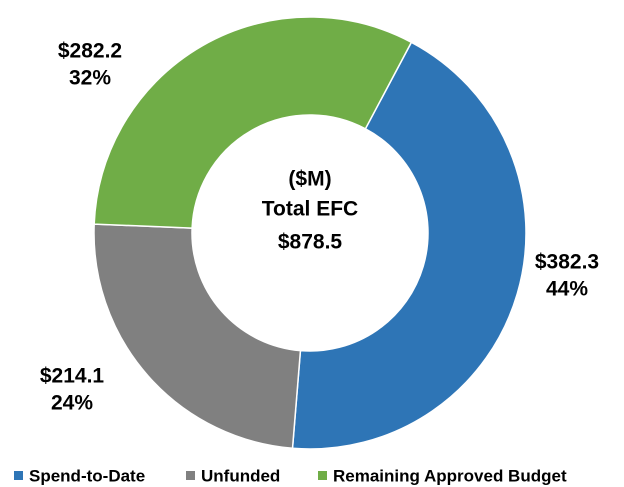 Image resolution: width=624 pixels, height=487 pixels. I want to click on center-text: Total EFC, so click(310, 209).